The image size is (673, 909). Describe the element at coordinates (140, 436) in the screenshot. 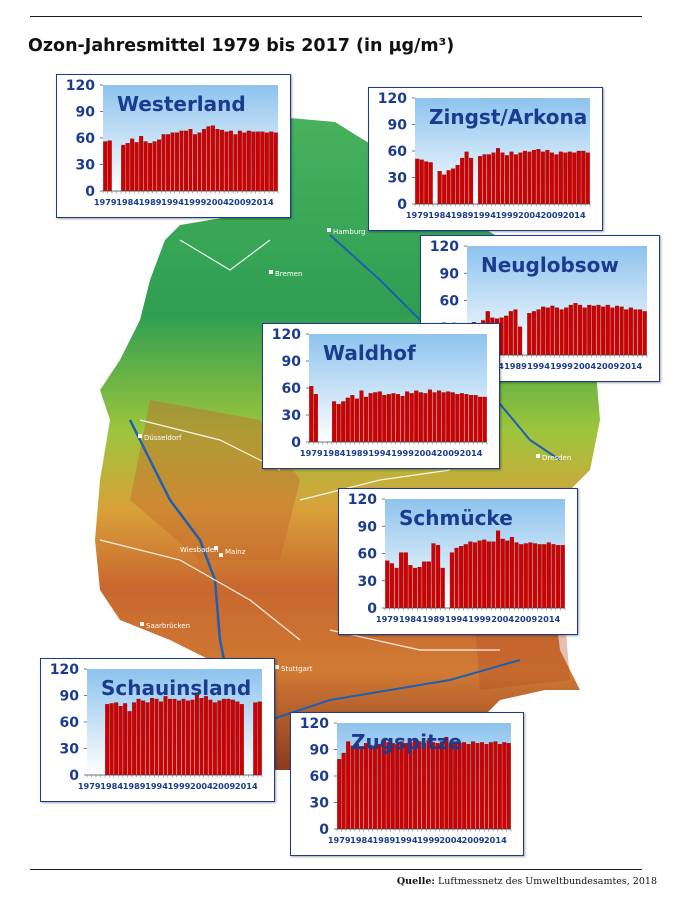

I see `city-marker-duesseldorf` at that location.